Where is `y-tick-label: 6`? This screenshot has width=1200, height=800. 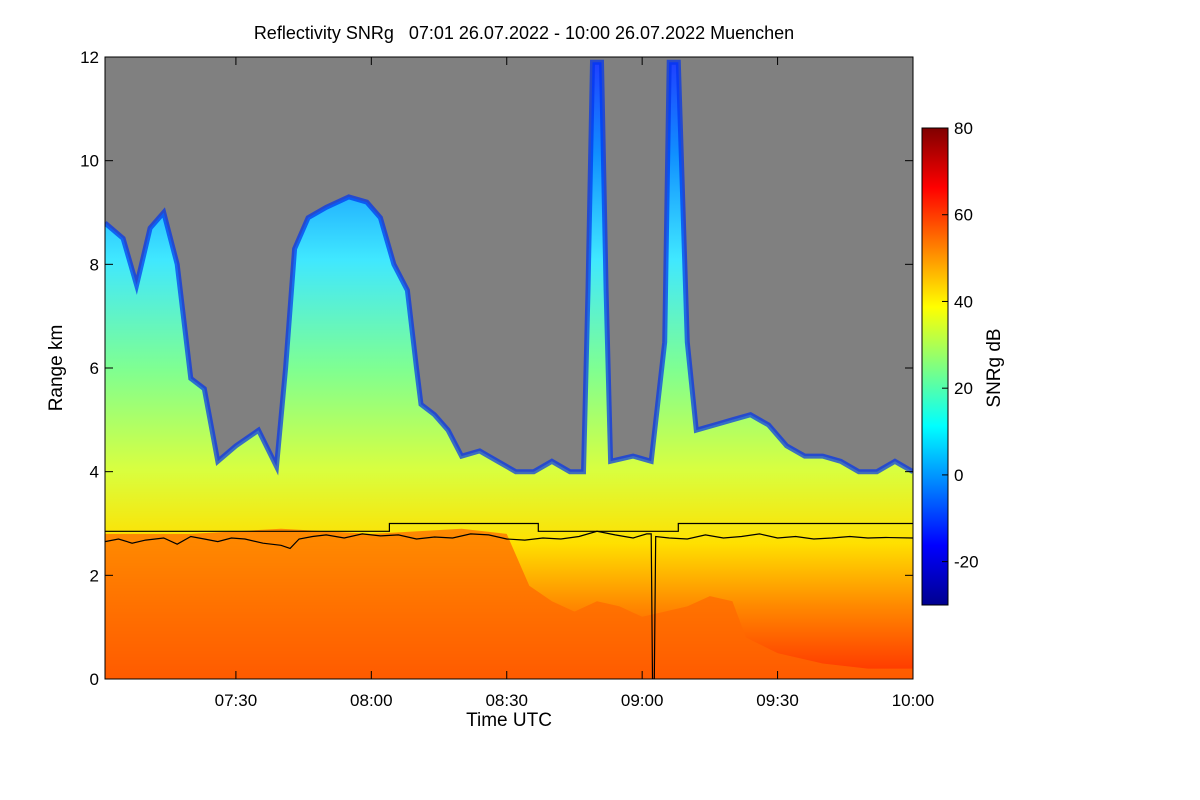
y-tick-label: 6 is located at coordinates (94, 368).